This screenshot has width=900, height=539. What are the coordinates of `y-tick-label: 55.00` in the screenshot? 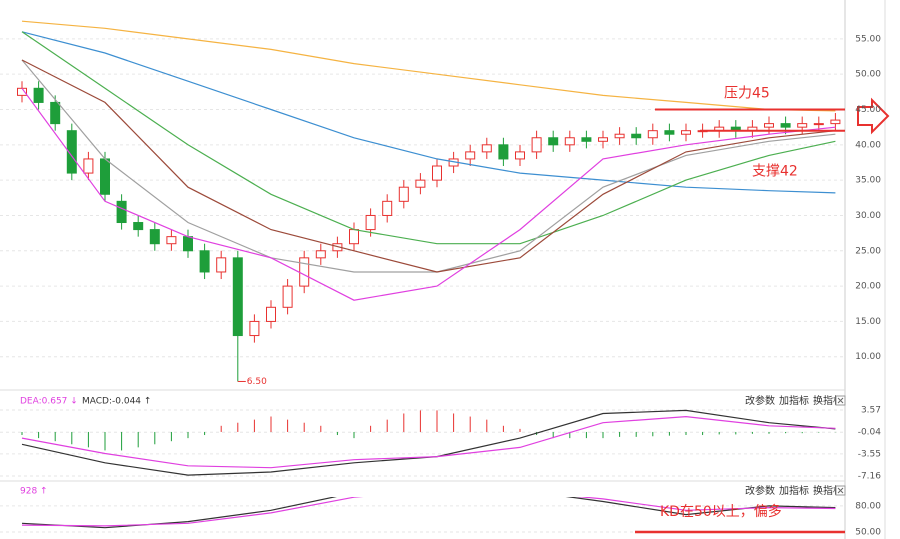 It's located at (868, 39).